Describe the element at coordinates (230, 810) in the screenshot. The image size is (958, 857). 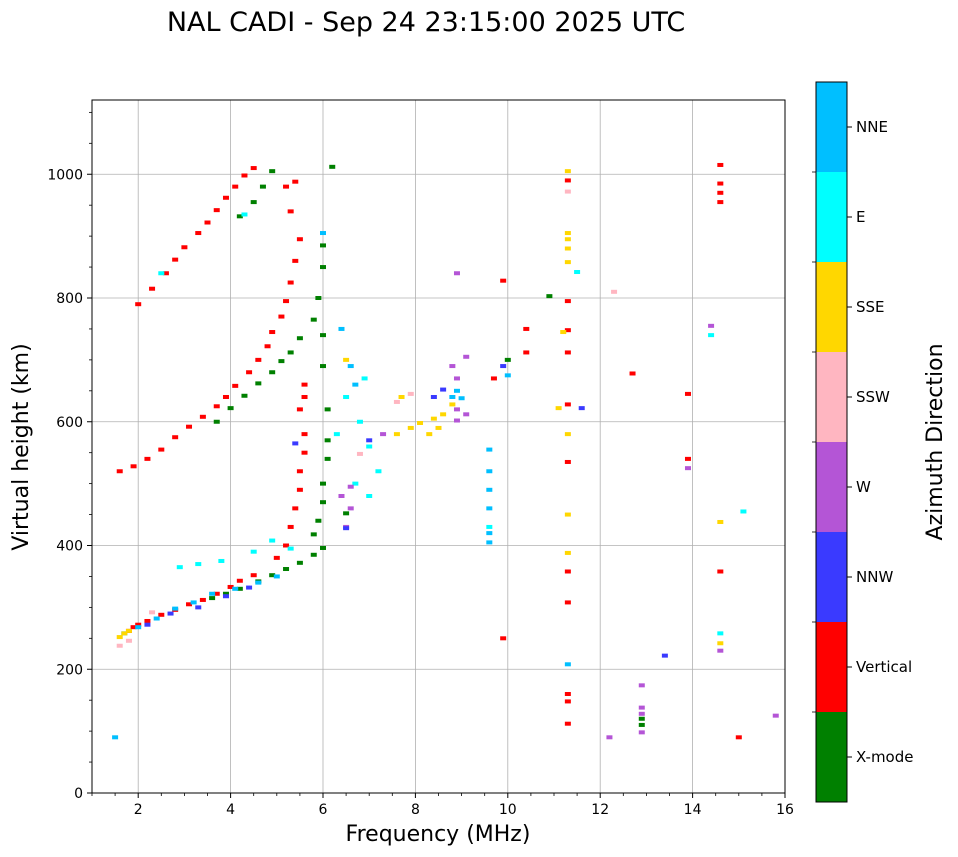
I see `x-tick-label: 4` at that location.